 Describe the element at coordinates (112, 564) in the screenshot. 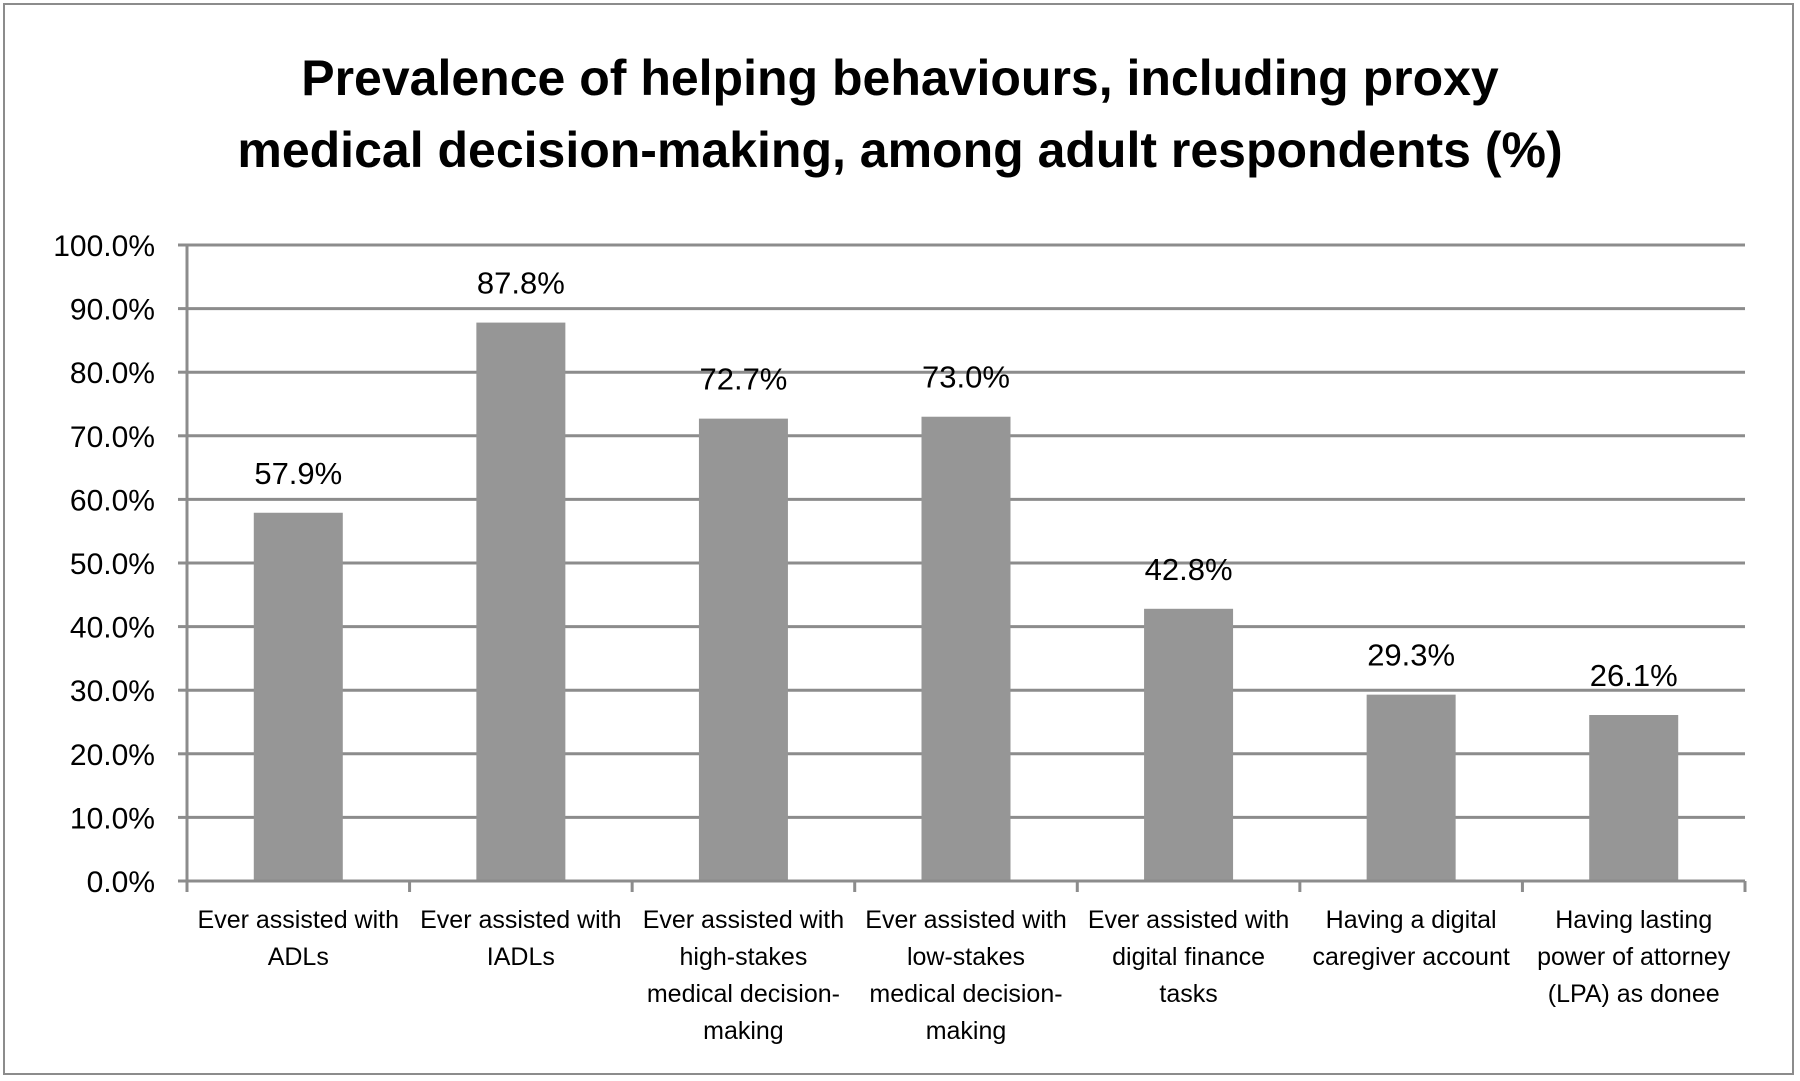

I see `y-tick-label: 50.0%` at that location.